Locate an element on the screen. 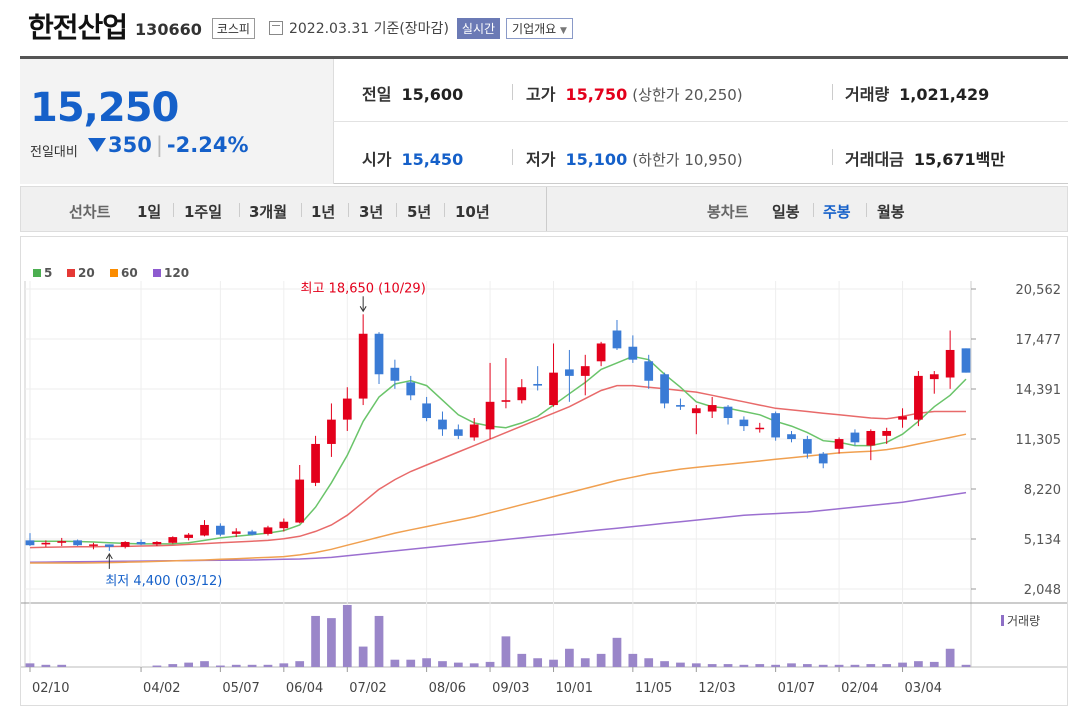 The image size is (1068, 715). tab-1y: 1년 is located at coordinates (323, 212).